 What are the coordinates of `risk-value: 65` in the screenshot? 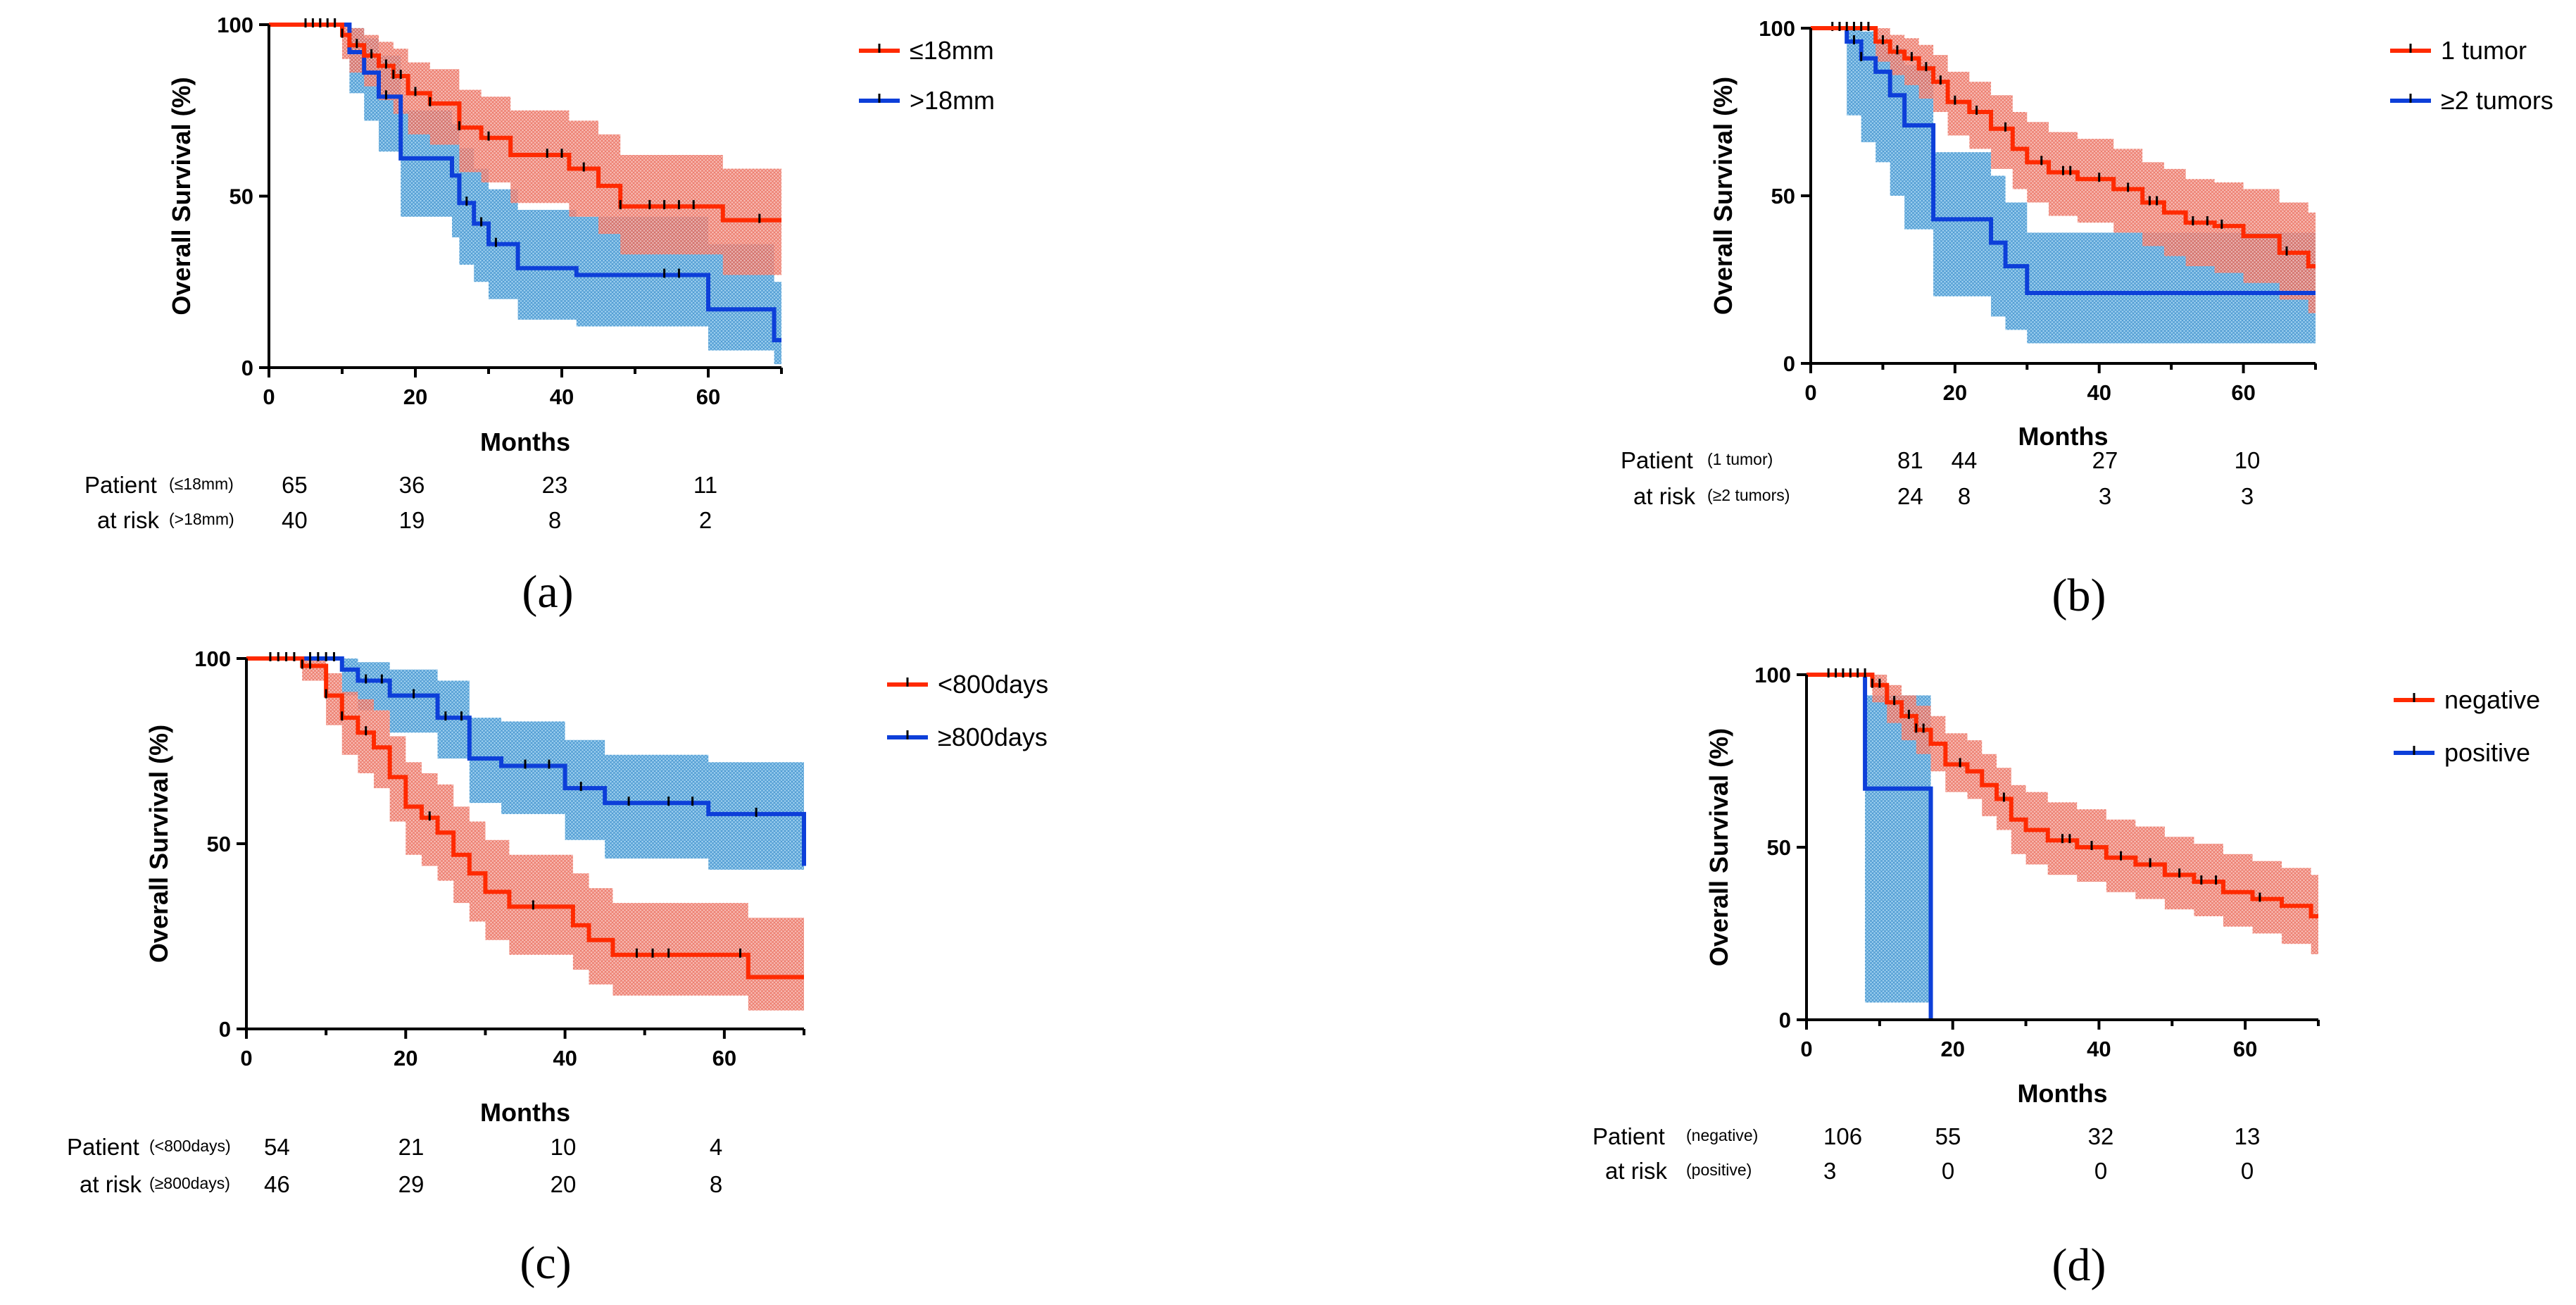 It's located at (295, 485).